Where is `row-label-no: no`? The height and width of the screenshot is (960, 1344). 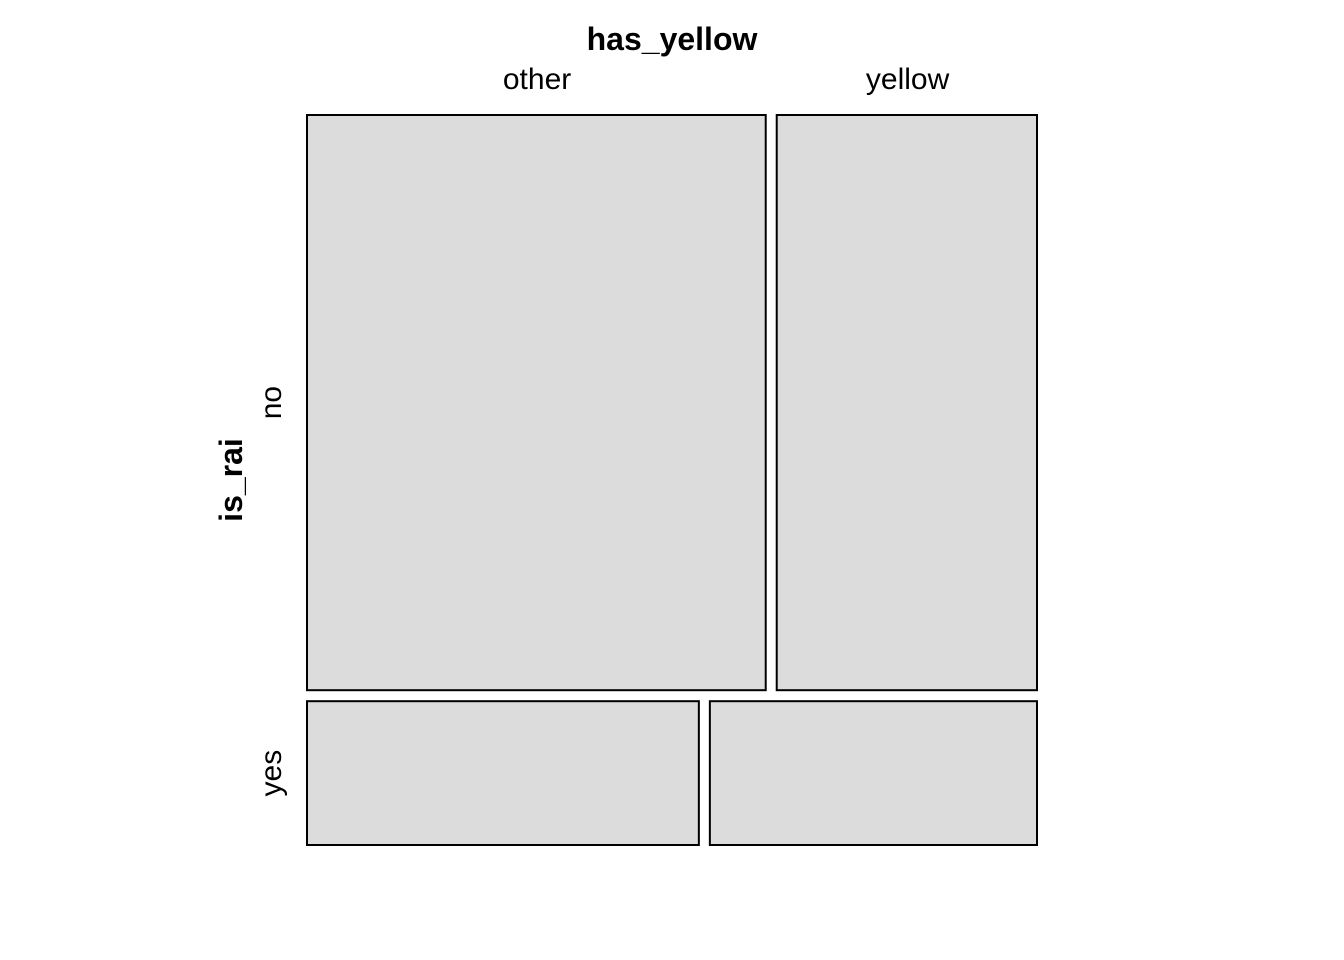 row-label-no: no is located at coordinates (271, 402).